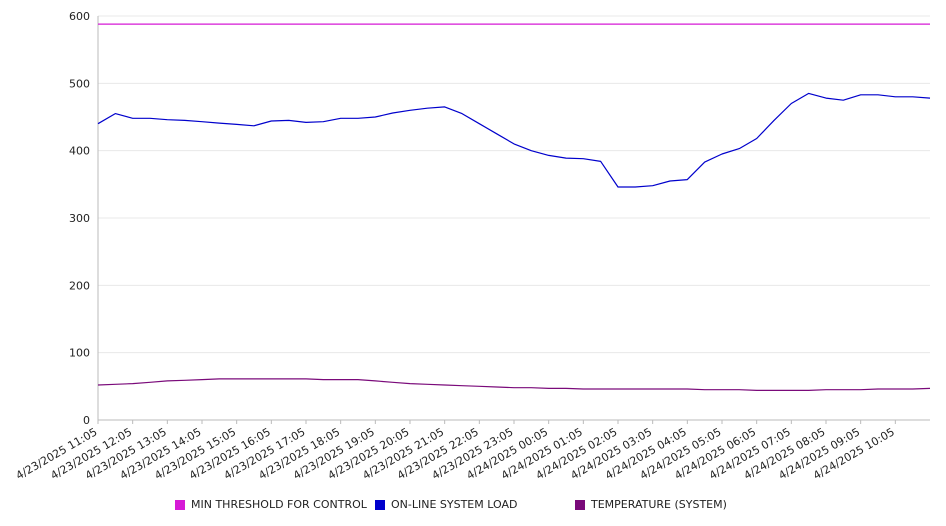 The width and height of the screenshot is (946, 526). Describe the element at coordinates (279, 504) in the screenshot. I see `legend-label-min-threshold: MIN THRESHOLD FOR CONTROL` at that location.